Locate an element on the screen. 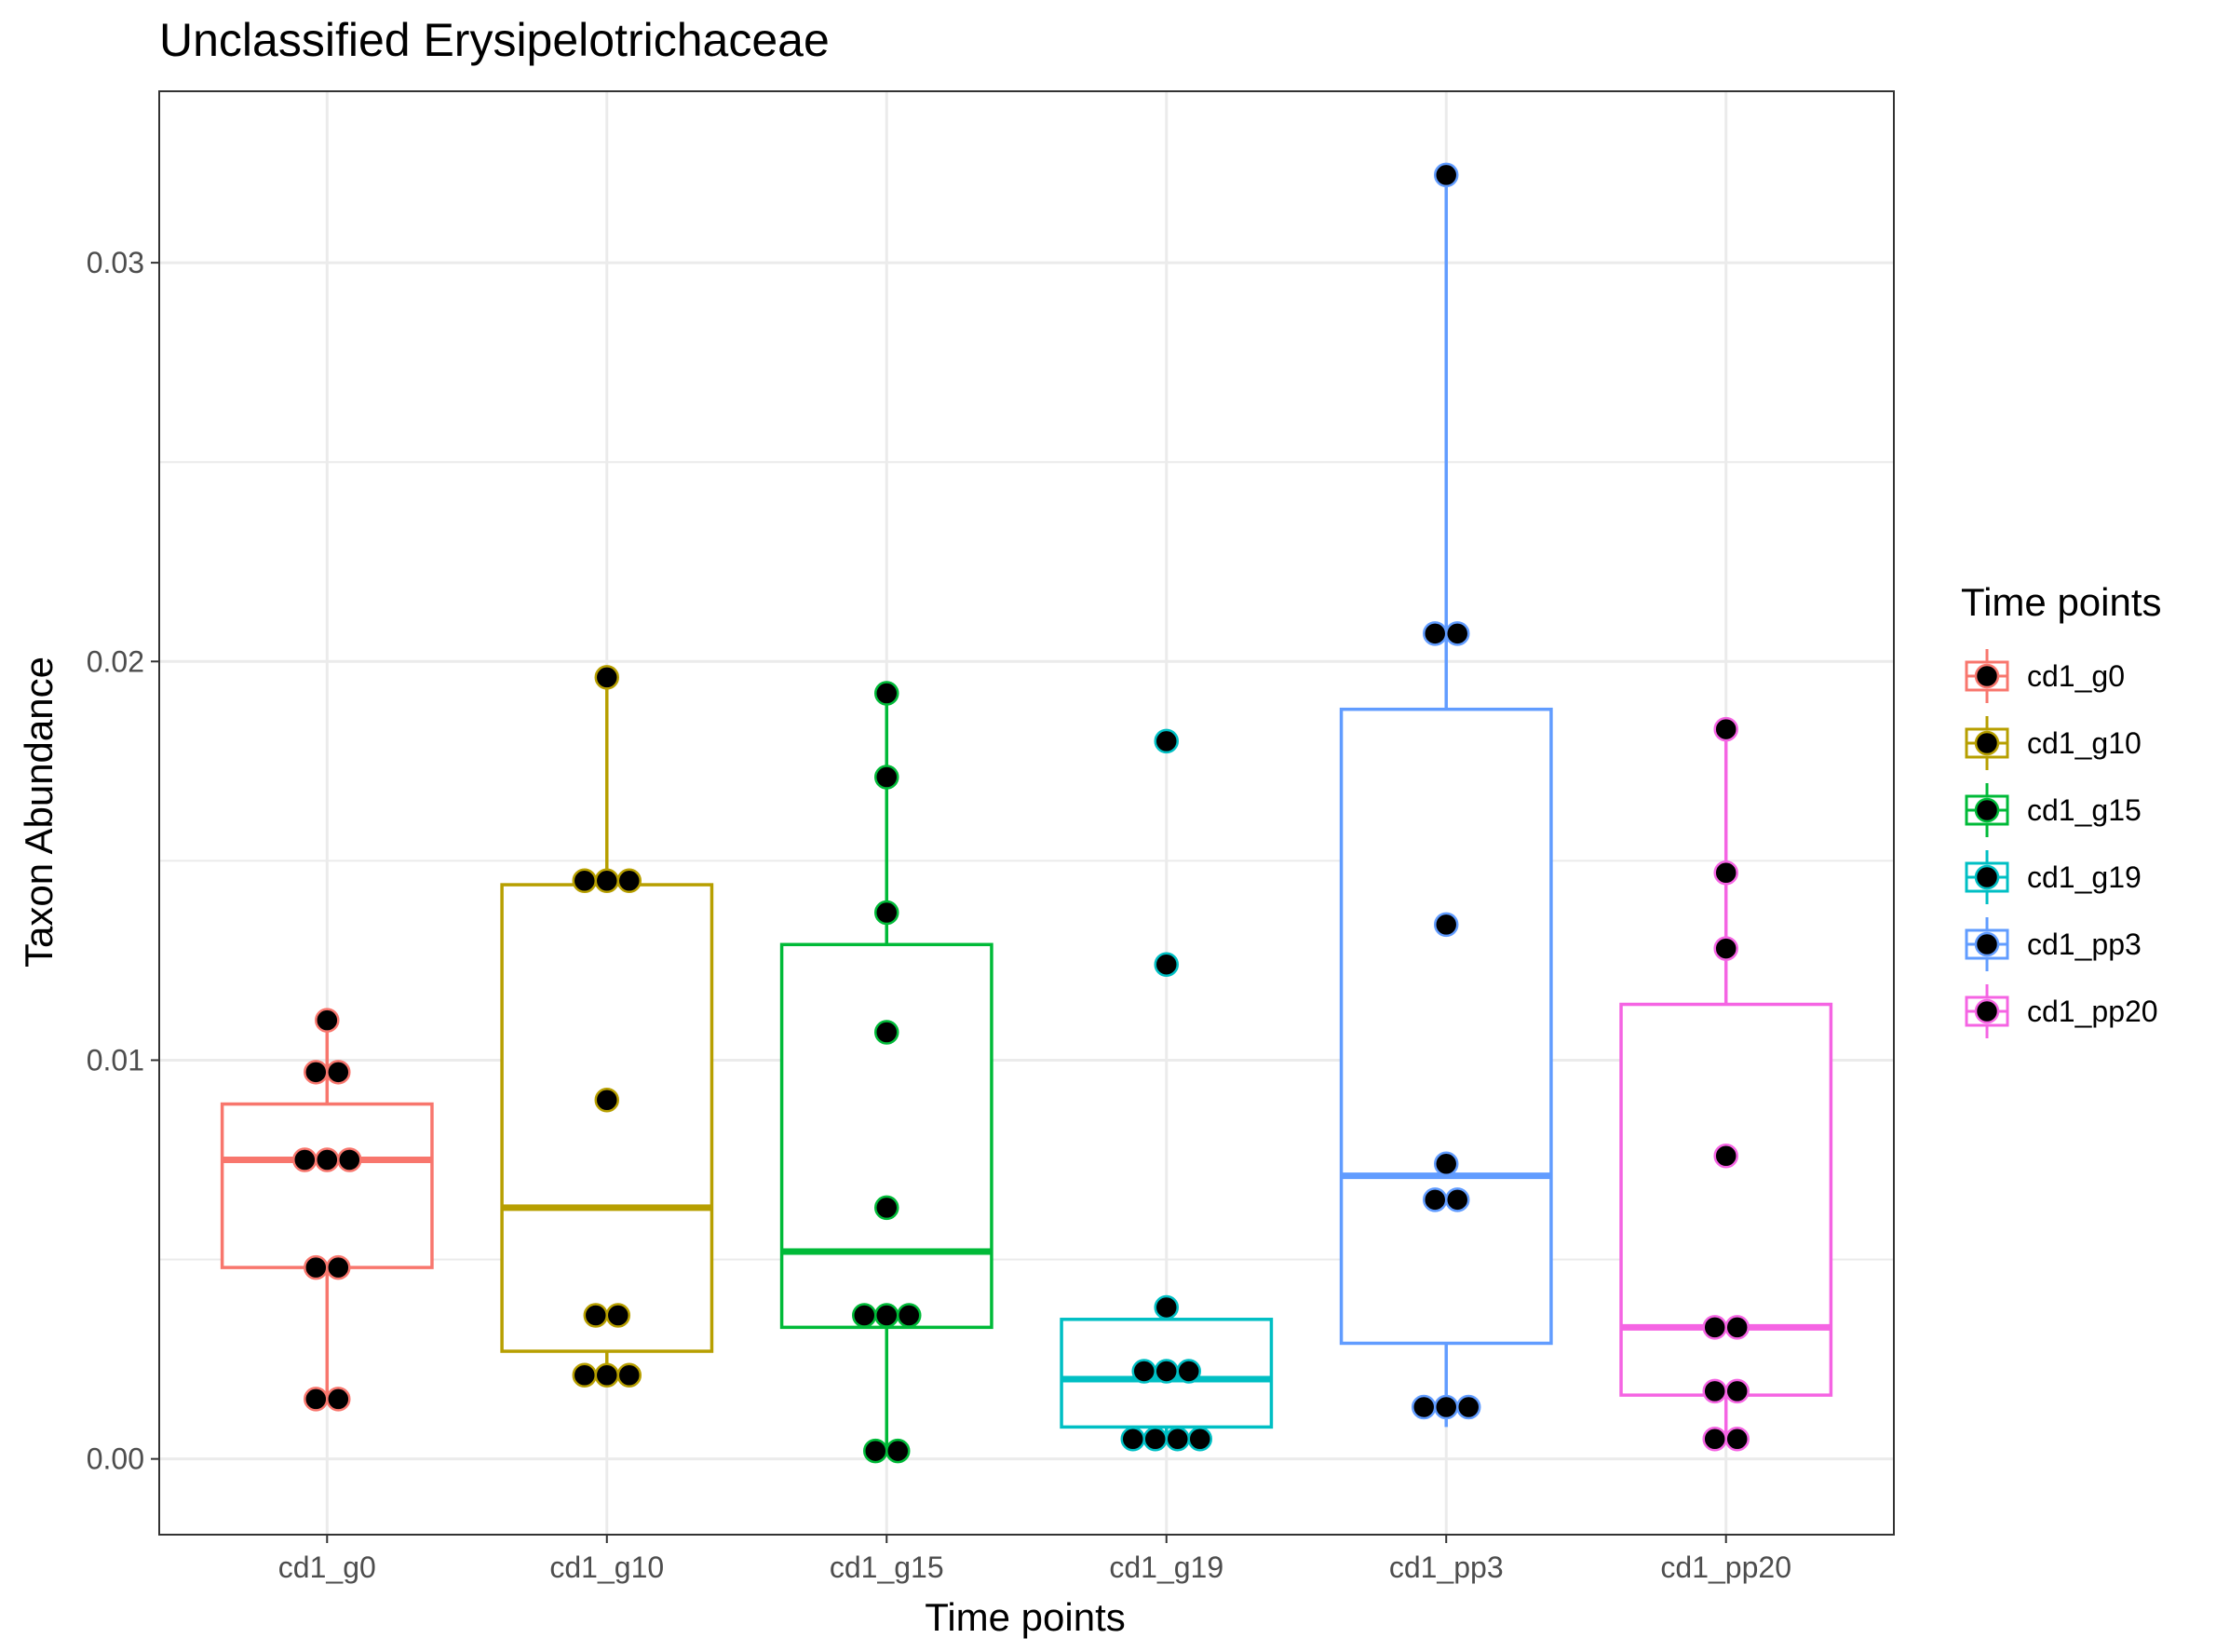 This screenshot has height=1652, width=2230. legend-label: cd1_g19 is located at coordinates (2084, 877).